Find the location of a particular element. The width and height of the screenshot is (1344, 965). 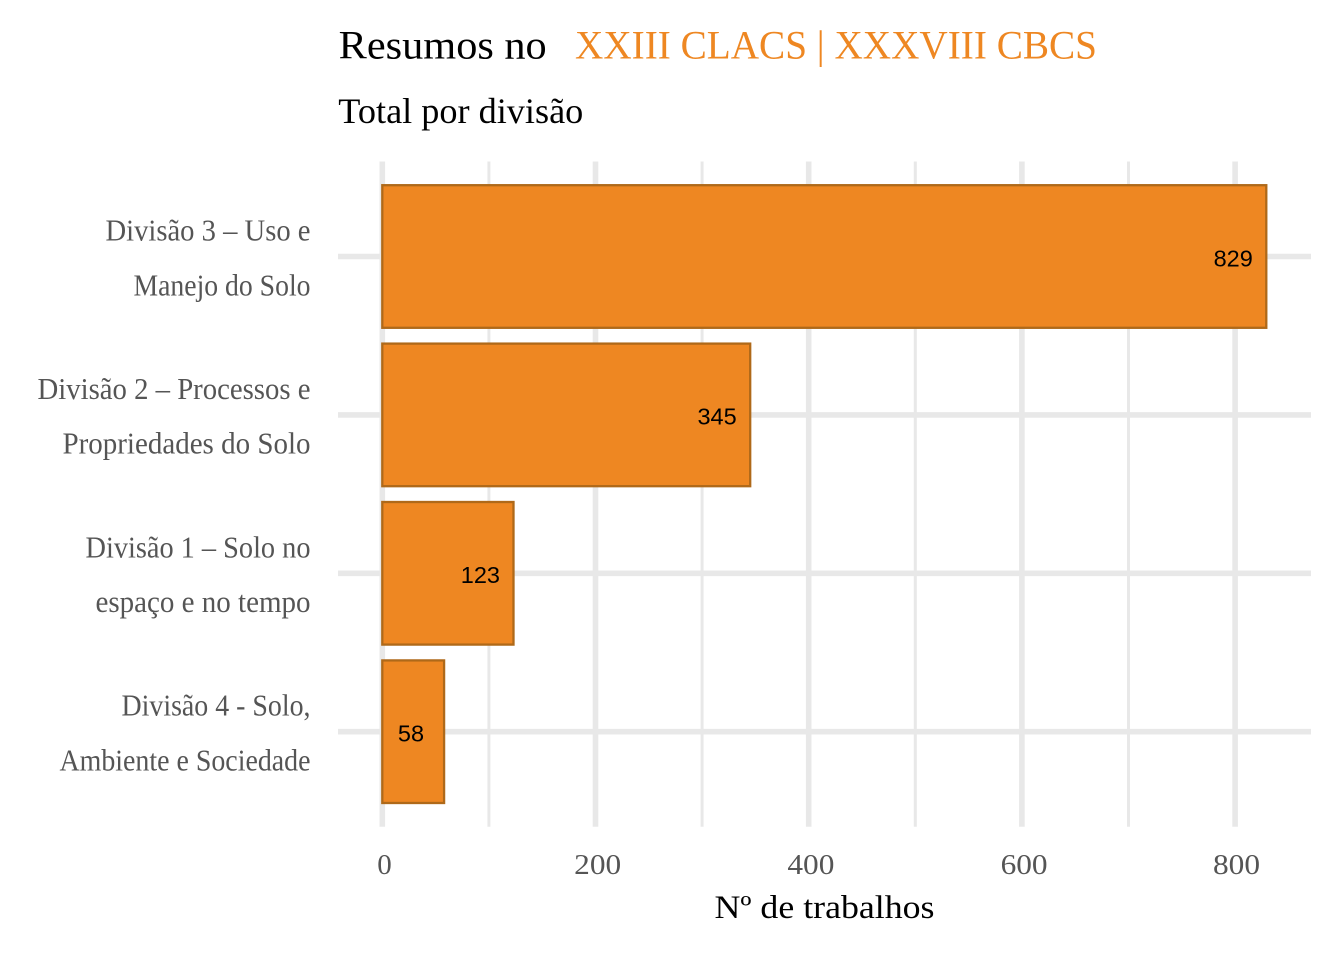

svg-text: 345 is located at coordinates (716, 417).